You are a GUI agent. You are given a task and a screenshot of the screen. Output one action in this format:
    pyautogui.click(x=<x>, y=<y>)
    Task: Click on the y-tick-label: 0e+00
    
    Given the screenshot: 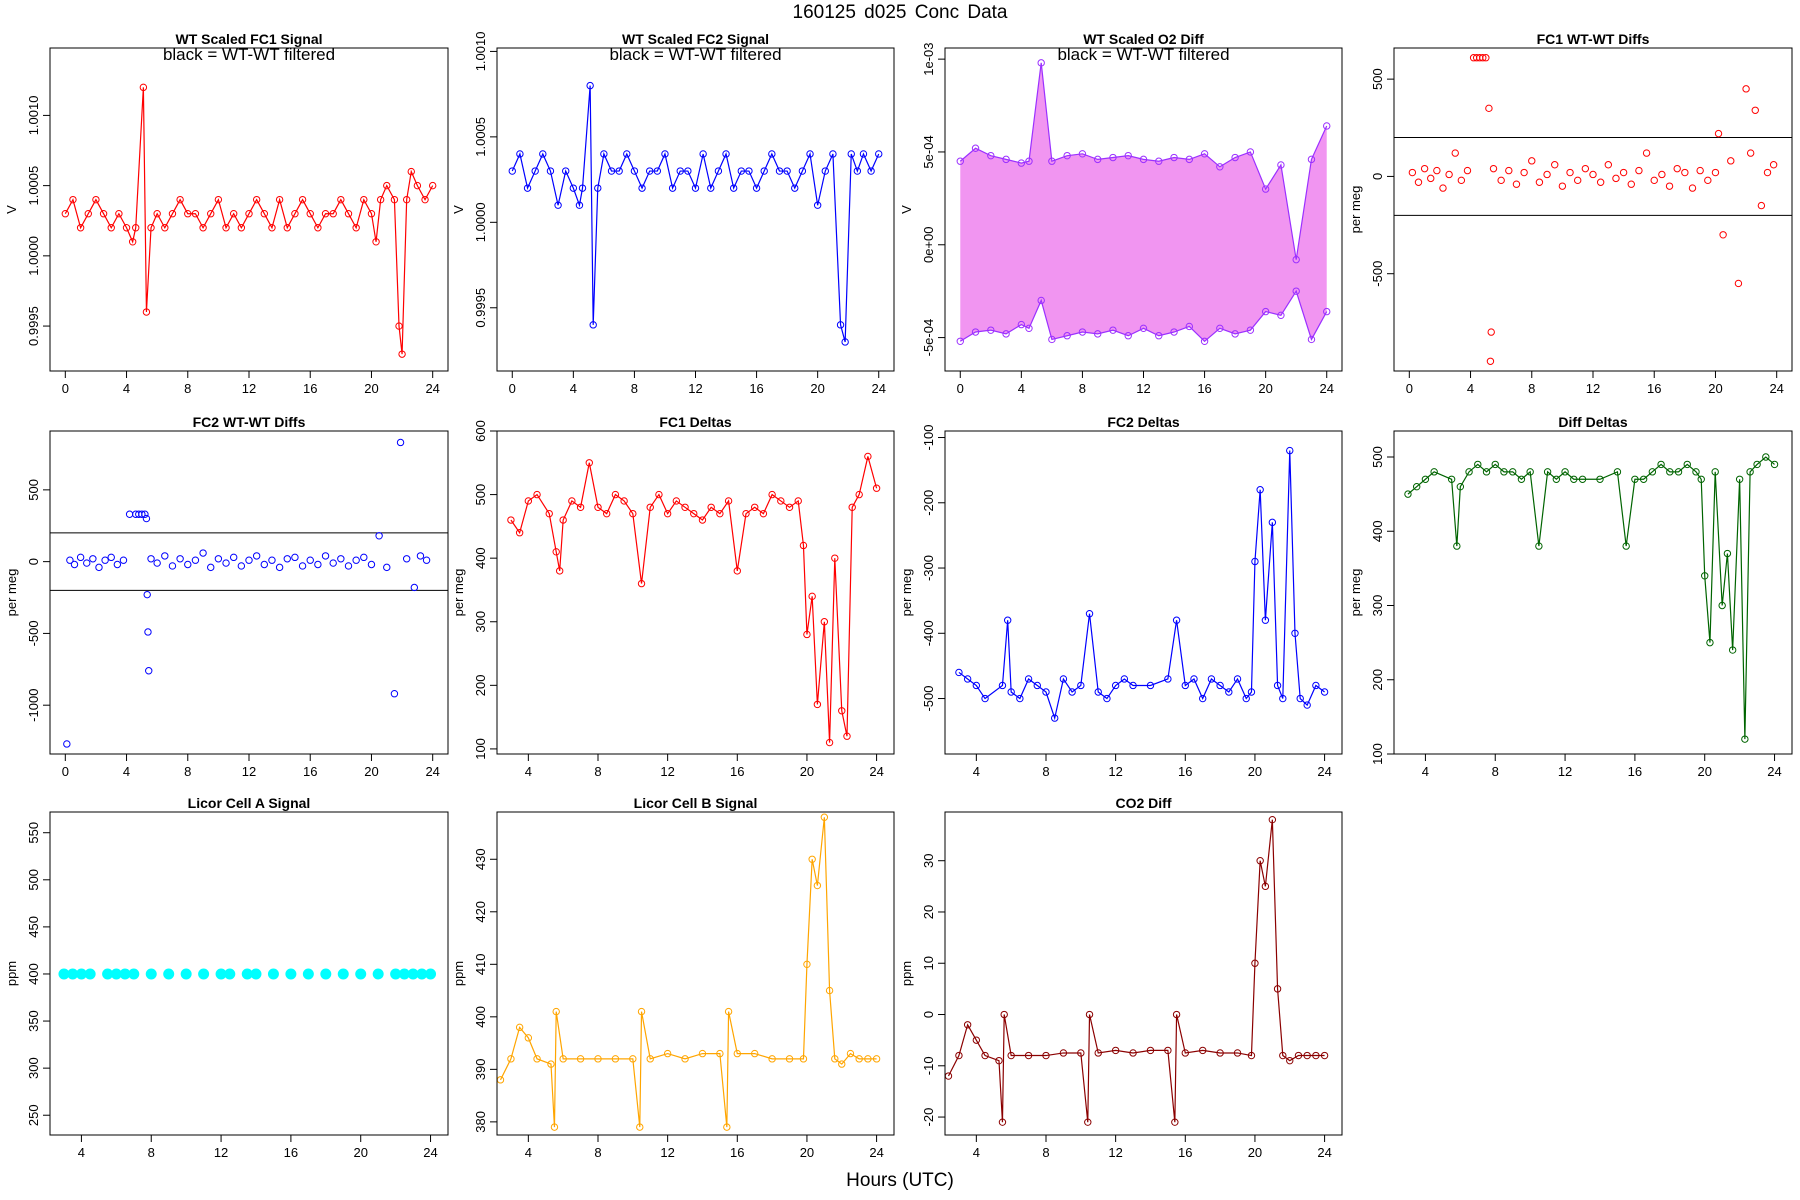 What is the action you would take?
    pyautogui.click(x=928, y=245)
    